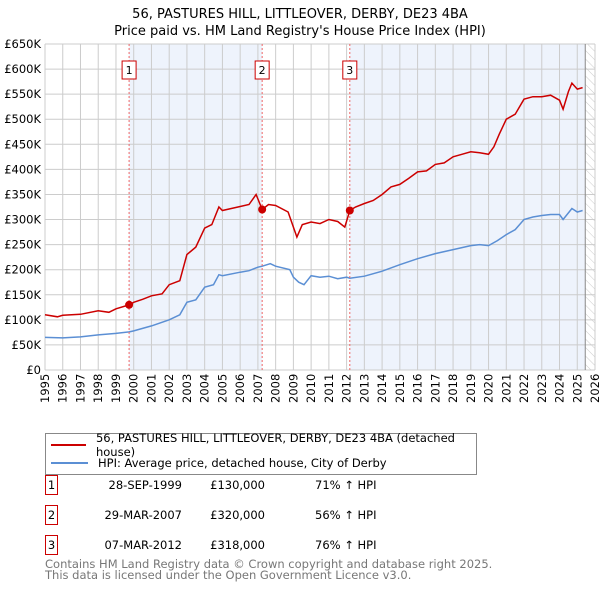 The width and height of the screenshot is (600, 590). I want to click on x-tick-label: 1998, so click(98, 388).